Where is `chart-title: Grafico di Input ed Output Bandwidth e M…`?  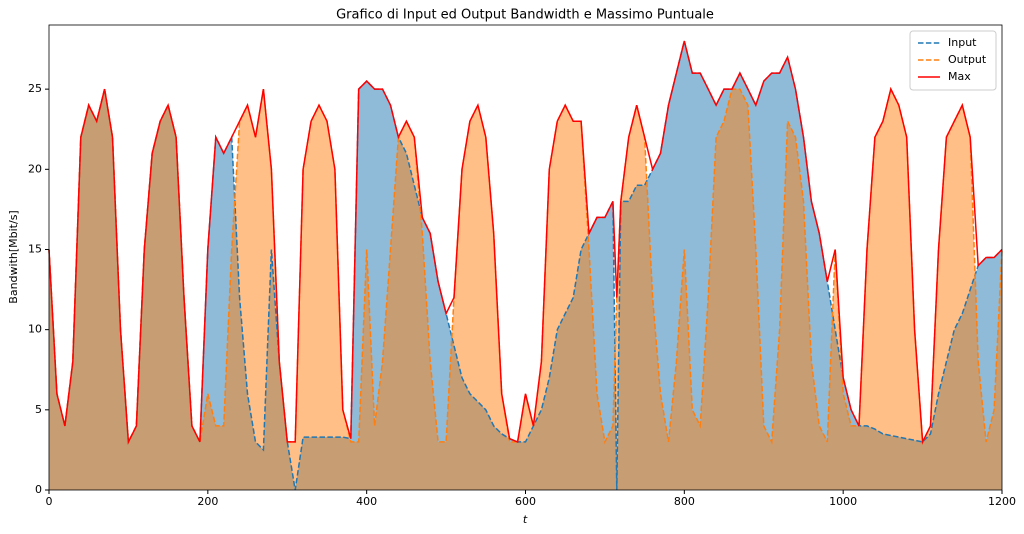
chart-title: Grafico di Input ed Output Bandwidth e M… is located at coordinates (525, 15).